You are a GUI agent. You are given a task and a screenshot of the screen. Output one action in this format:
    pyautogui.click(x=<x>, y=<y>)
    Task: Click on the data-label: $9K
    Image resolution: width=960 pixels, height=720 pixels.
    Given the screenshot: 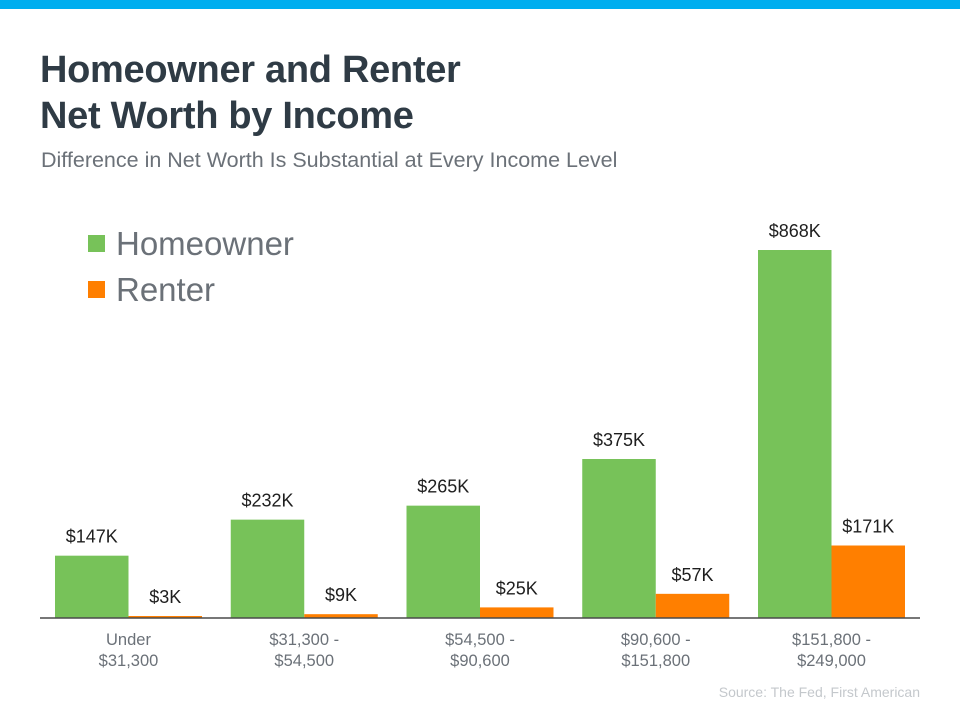 What is the action you would take?
    pyautogui.click(x=341, y=595)
    